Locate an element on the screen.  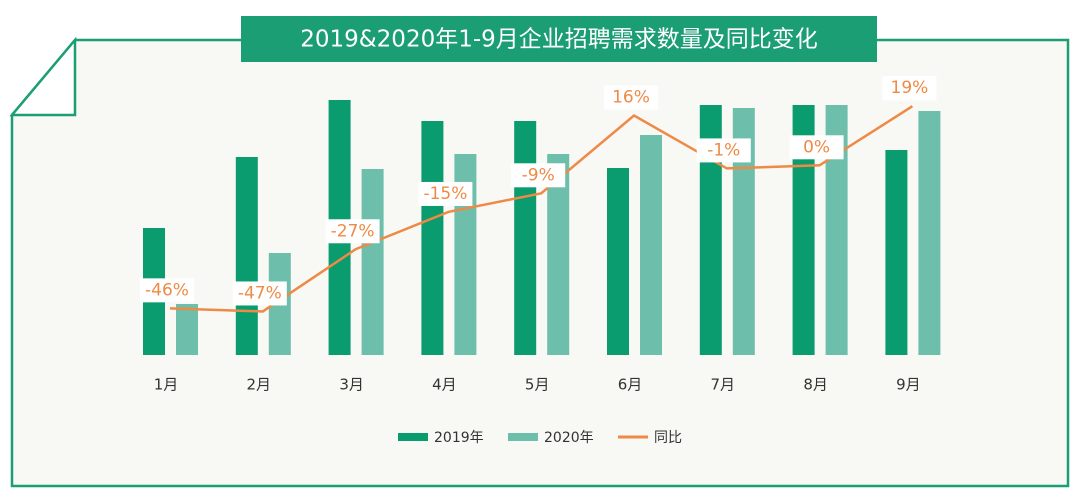
title-banner is located at coordinates (559, 39).